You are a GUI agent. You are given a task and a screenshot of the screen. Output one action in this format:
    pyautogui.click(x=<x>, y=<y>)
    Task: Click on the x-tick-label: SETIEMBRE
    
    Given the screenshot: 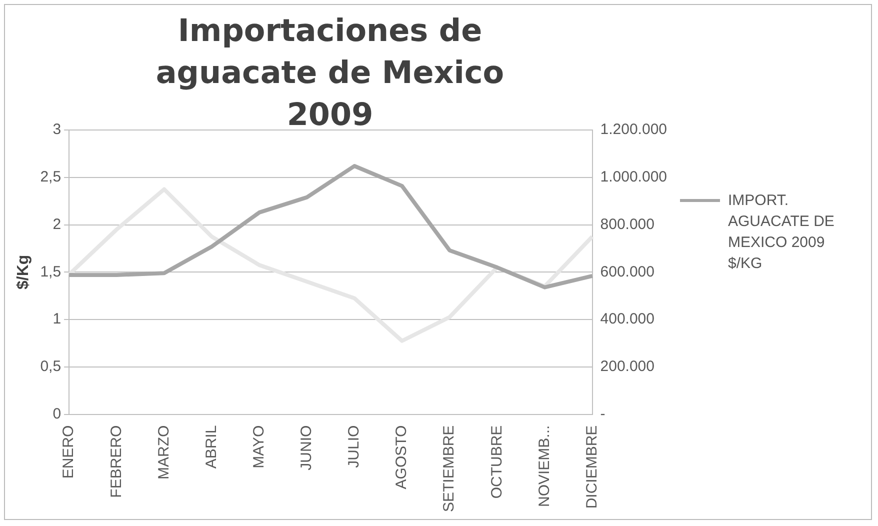 What is the action you would take?
    pyautogui.click(x=449, y=468)
    